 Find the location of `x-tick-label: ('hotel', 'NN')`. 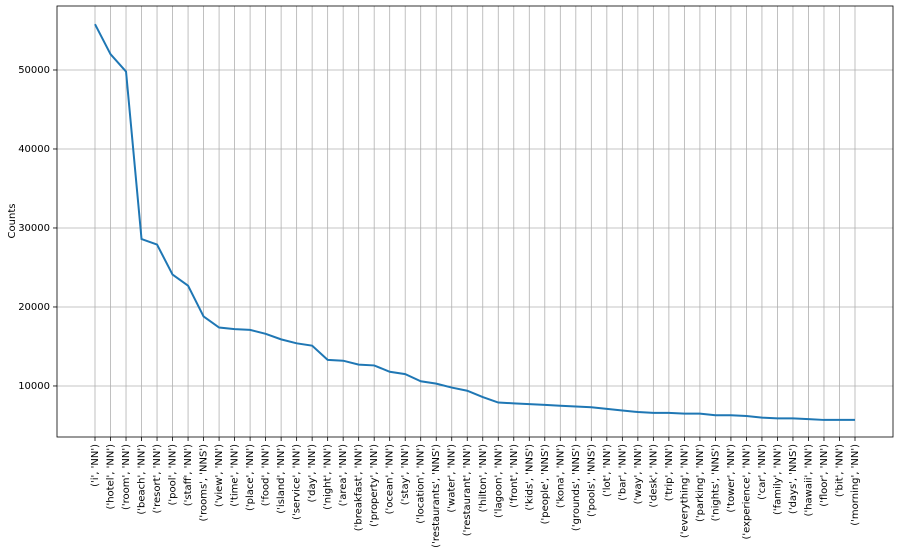

x-tick-label: ('hotel', 'NN') is located at coordinates (111, 477).